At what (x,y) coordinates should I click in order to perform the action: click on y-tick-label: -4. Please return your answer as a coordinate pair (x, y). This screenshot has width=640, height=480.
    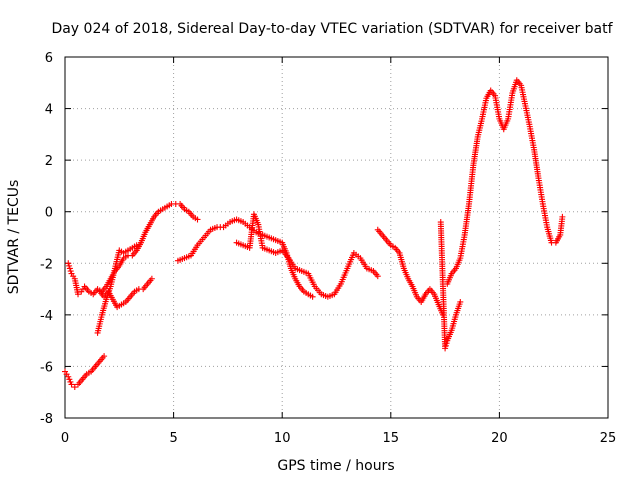
    Looking at the image, I should click on (46, 316).